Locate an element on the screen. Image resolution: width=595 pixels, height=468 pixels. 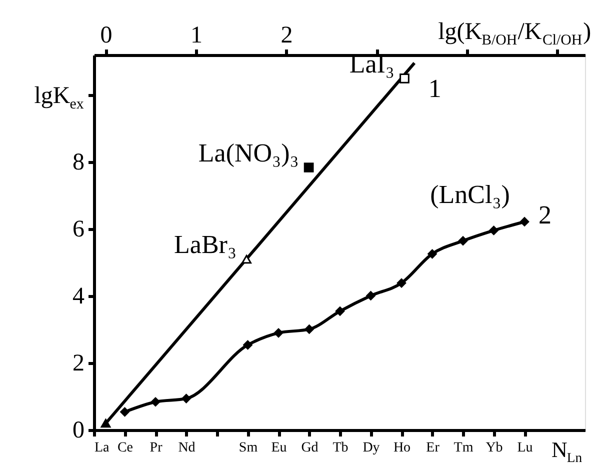
x2-tick-label: 1 is located at coordinates (196, 35).